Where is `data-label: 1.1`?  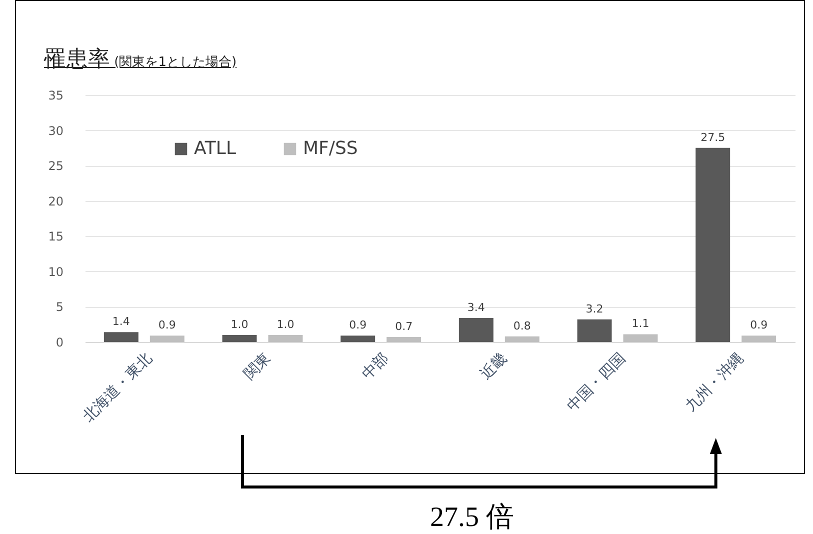 data-label: 1.1 is located at coordinates (641, 323).